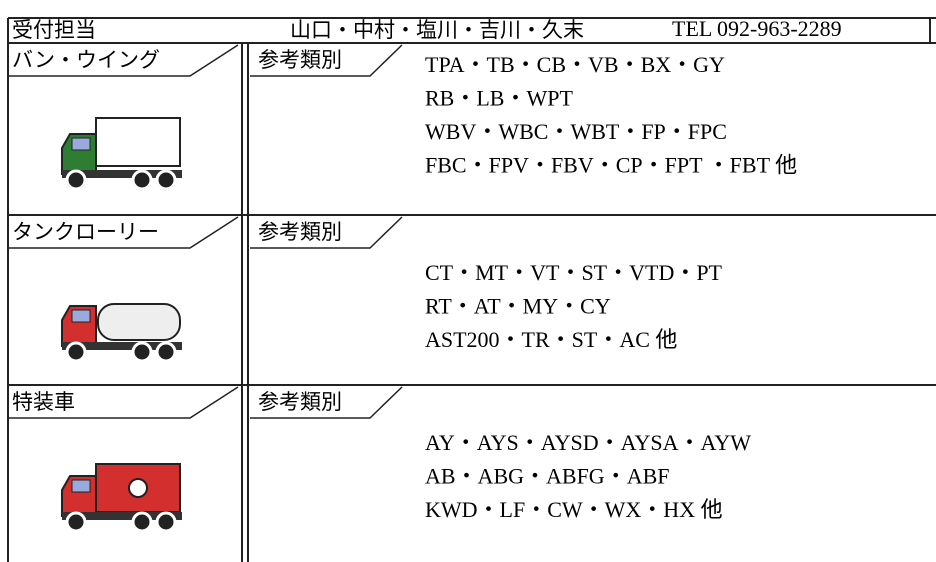 The image size is (936, 562). Describe the element at coordinates (551, 339) in the screenshot. I see `type-codes: AST200・TR・ST・AC 他` at that location.